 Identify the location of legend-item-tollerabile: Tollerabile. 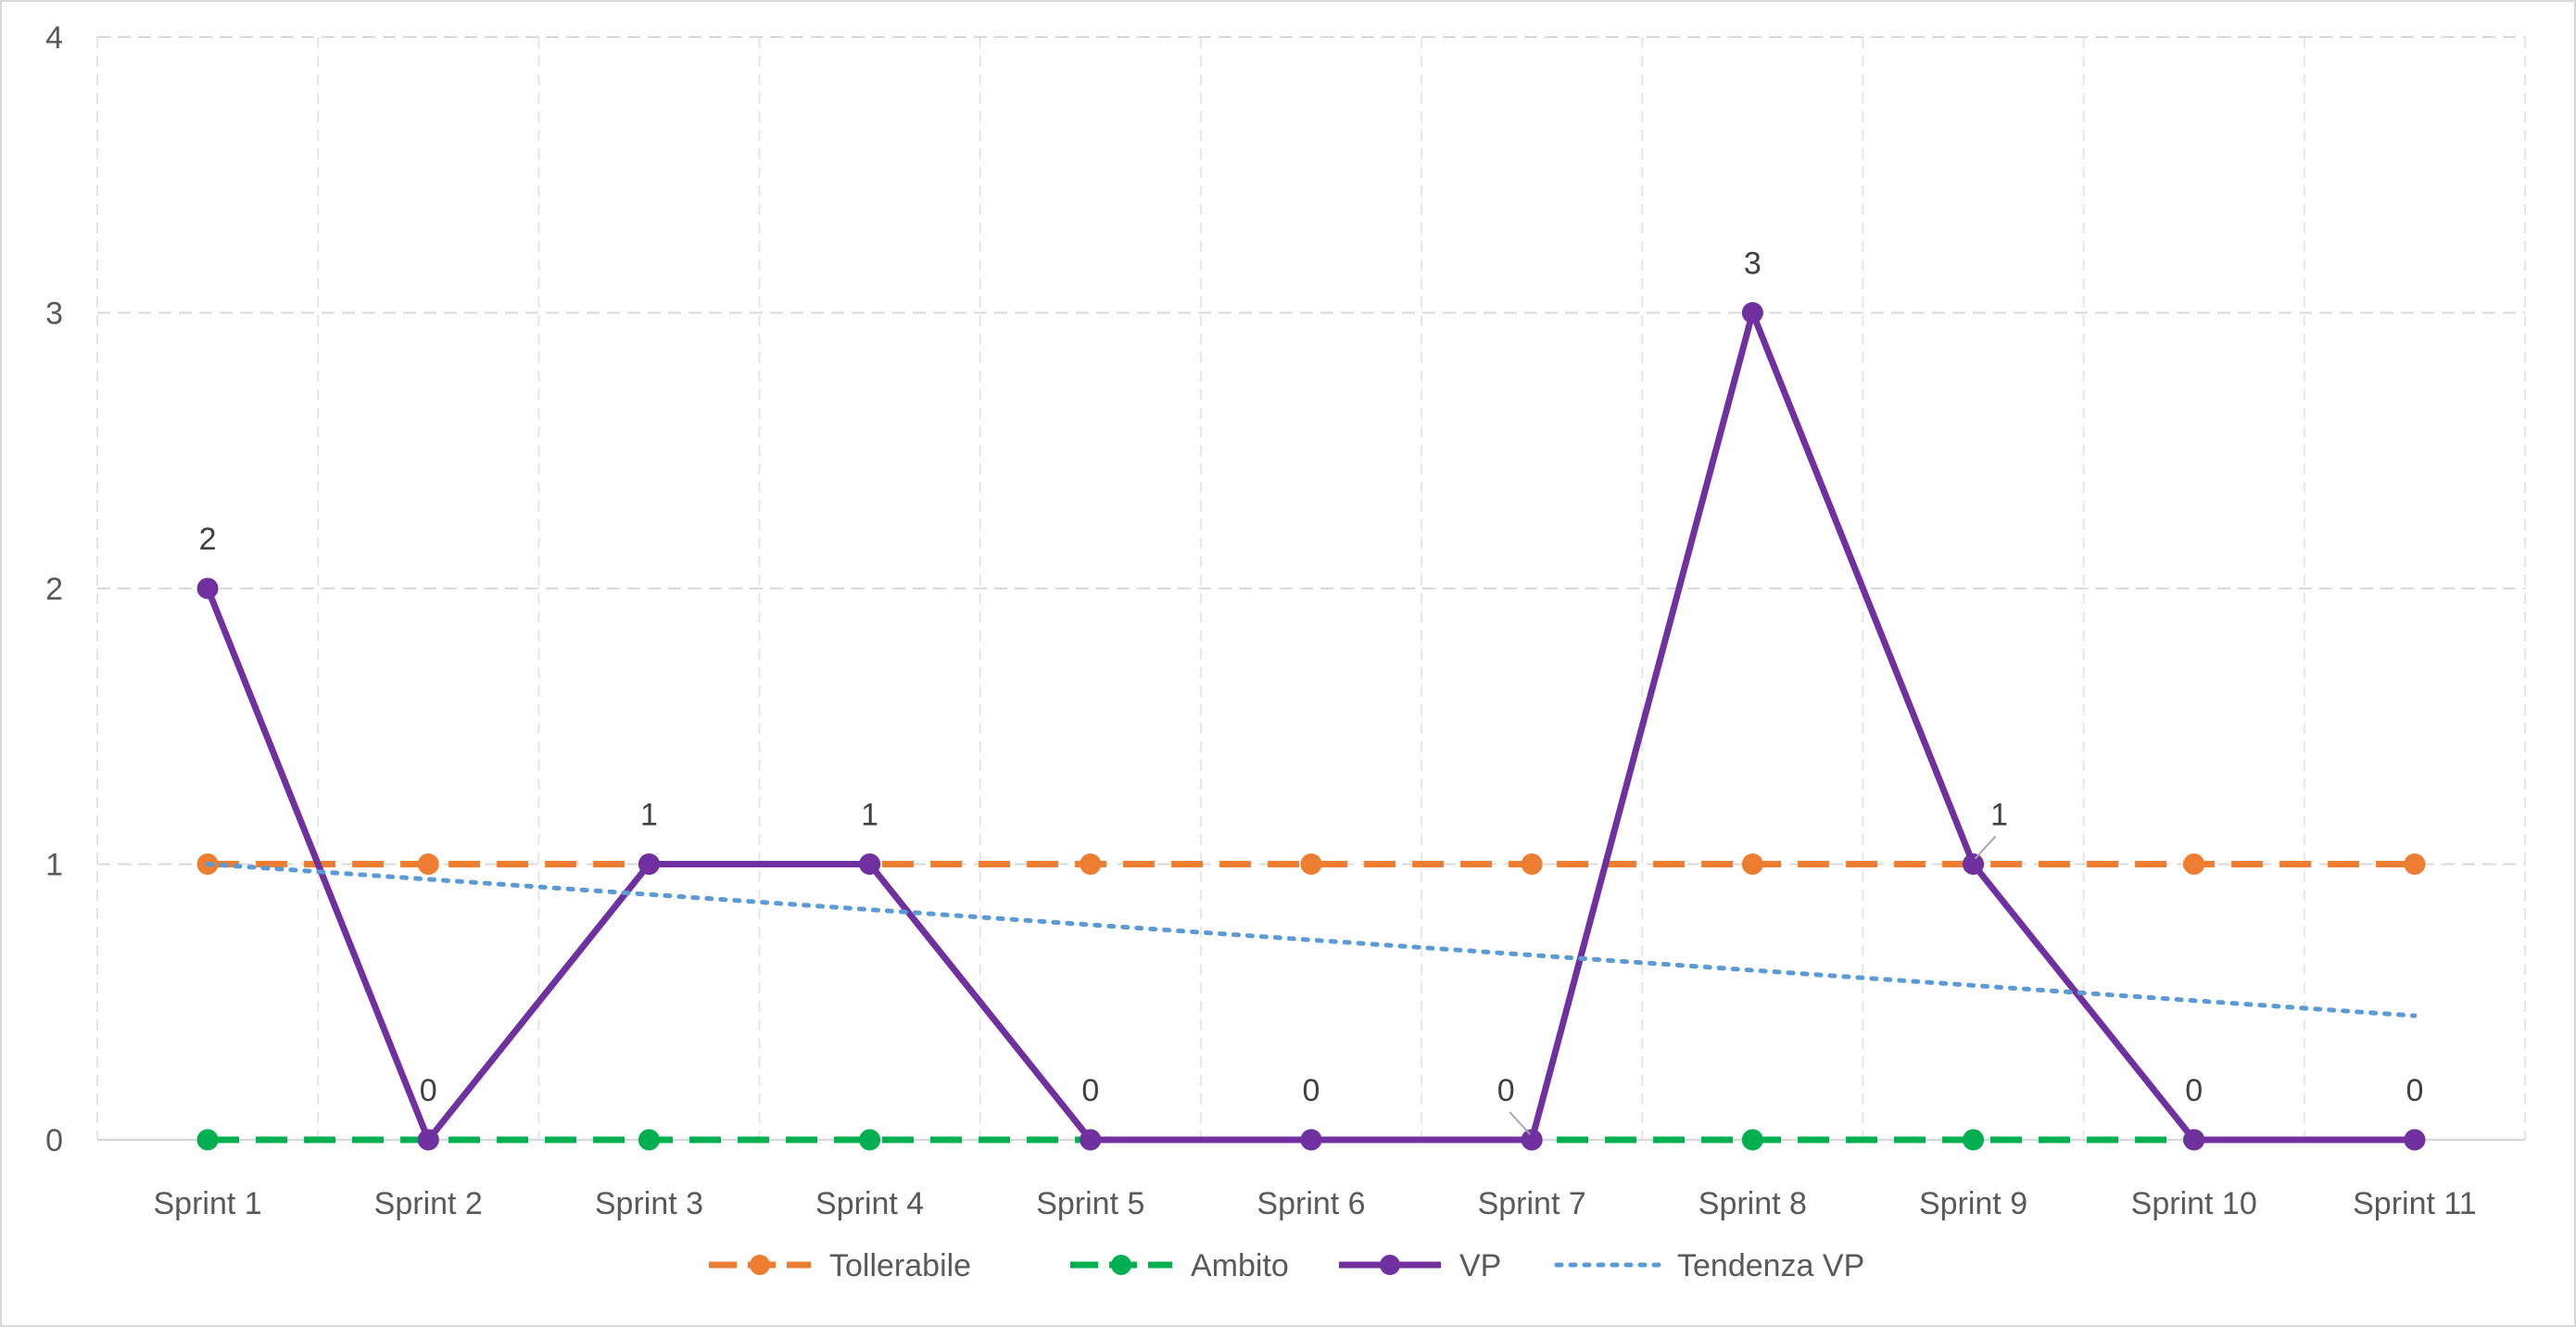
(840, 1265).